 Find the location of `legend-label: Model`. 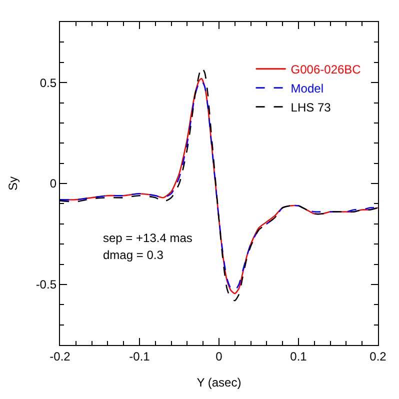

legend-label: Model is located at coordinates (307, 88).